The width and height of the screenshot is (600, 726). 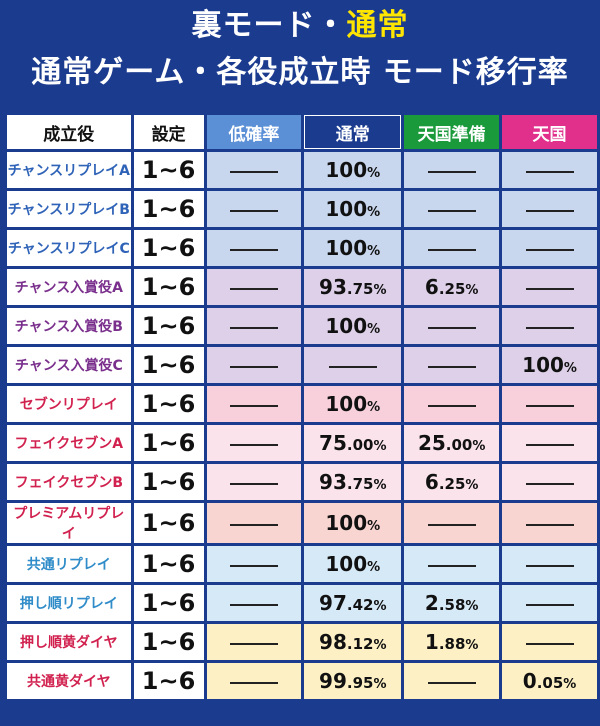 What do you see at coordinates (549, 681) in the screenshot?
I see `cell-heaven: 0.05%` at bounding box center [549, 681].